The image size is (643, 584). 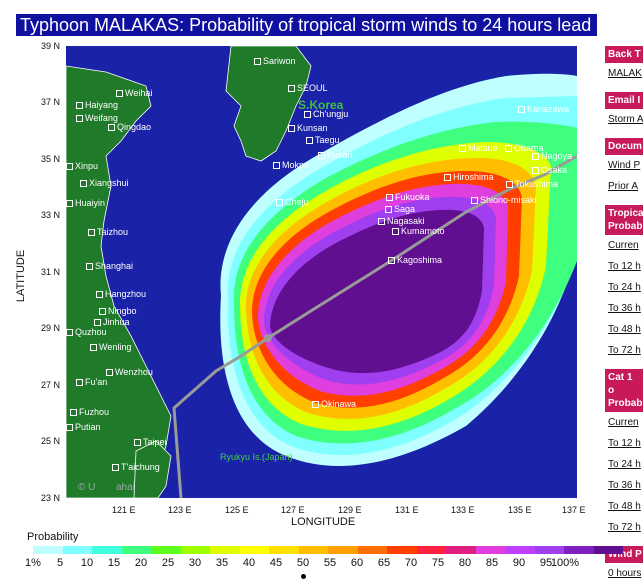 What do you see at coordinates (50, 385) in the screenshot?
I see `y-tick: 27 N` at bounding box center [50, 385].